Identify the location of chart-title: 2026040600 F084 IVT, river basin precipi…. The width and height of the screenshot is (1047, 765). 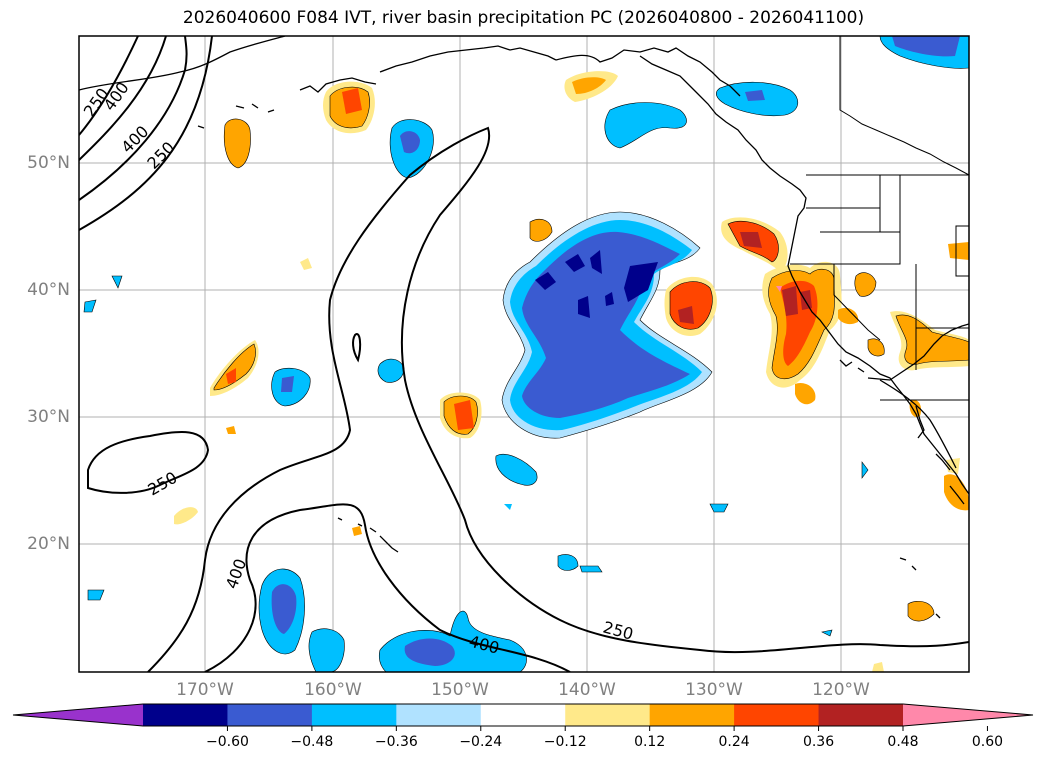
(523, 18).